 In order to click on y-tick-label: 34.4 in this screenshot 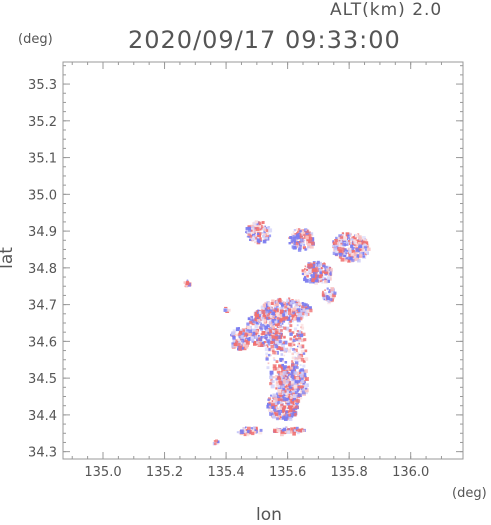, I will do `click(42, 416)`.